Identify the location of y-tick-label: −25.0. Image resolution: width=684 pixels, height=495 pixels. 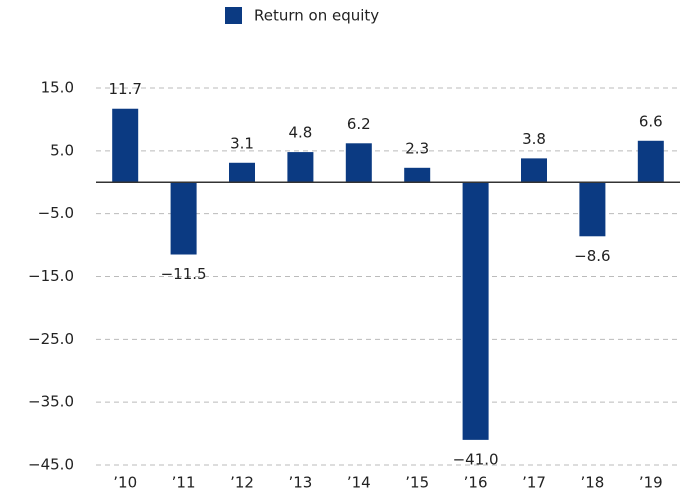
(51, 339).